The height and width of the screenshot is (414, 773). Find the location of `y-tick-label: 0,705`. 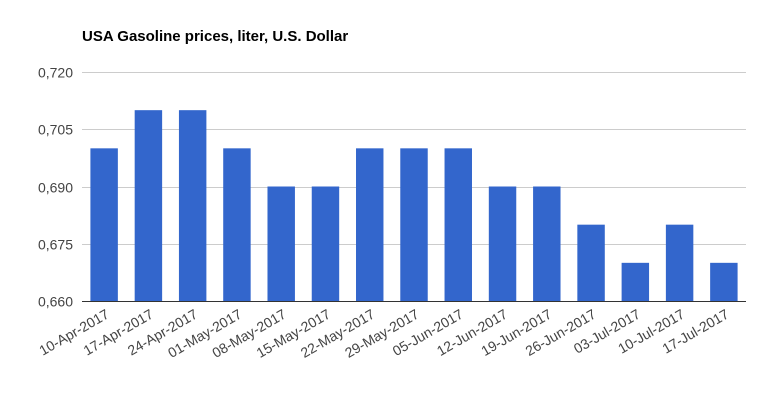

y-tick-label: 0,705 is located at coordinates (55, 130).